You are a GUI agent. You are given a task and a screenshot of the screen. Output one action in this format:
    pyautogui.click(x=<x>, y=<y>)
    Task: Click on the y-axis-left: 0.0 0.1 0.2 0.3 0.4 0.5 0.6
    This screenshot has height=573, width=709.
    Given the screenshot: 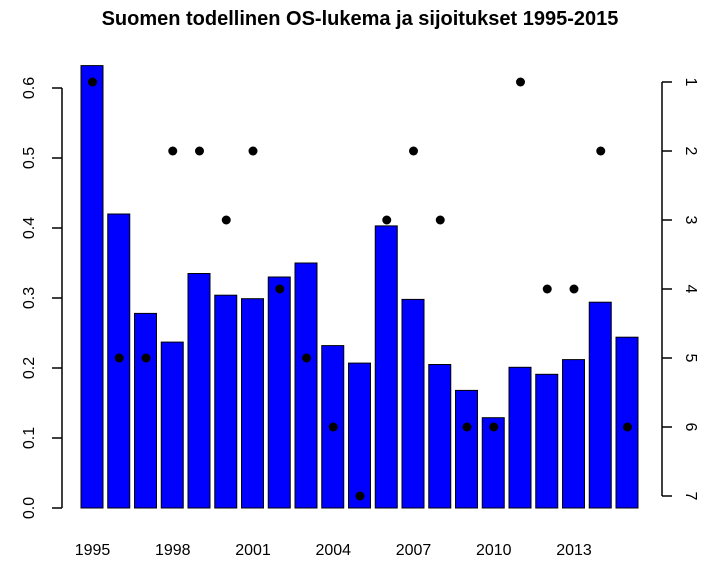 What is the action you would take?
    pyautogui.click(x=42, y=298)
    